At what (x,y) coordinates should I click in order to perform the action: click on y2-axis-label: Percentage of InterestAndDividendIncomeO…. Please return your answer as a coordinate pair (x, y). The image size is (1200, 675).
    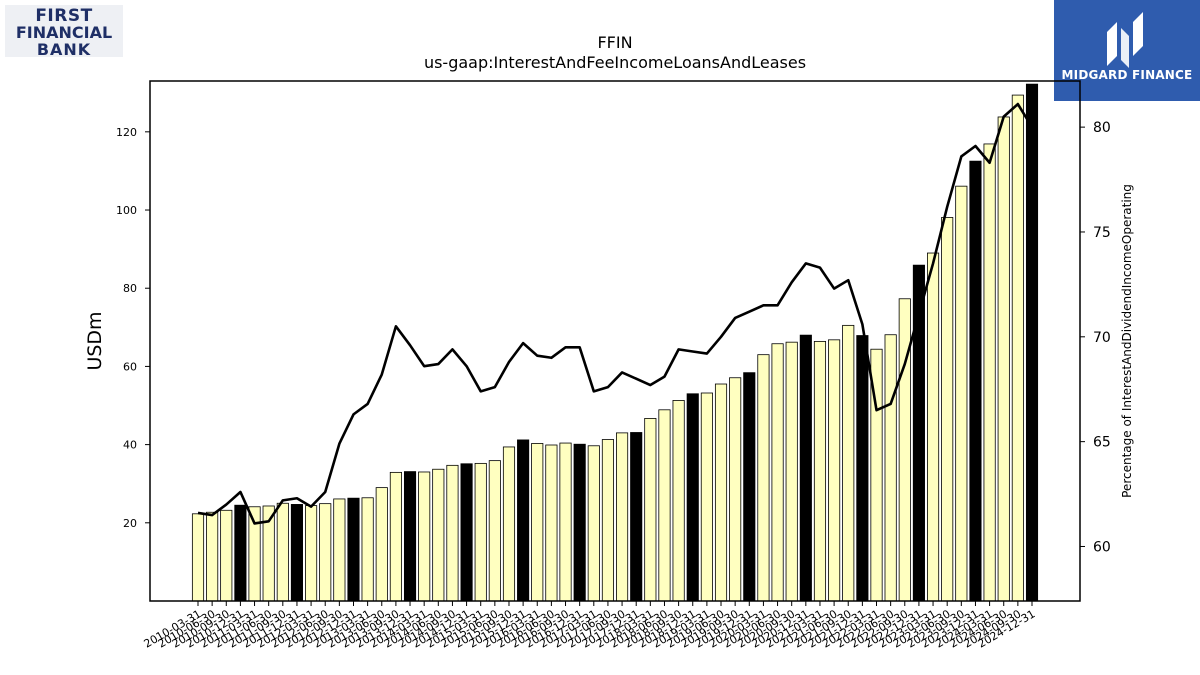
    Looking at the image, I should click on (1127, 341).